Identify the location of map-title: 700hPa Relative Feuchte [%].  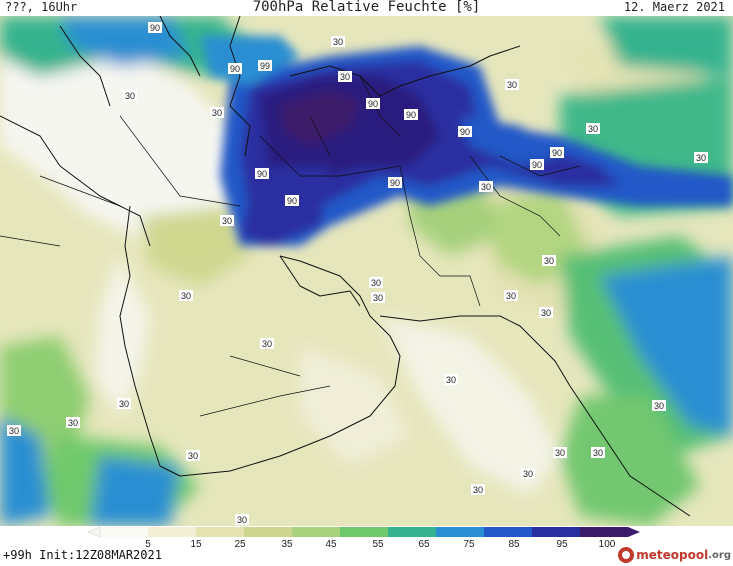
(366, 7).